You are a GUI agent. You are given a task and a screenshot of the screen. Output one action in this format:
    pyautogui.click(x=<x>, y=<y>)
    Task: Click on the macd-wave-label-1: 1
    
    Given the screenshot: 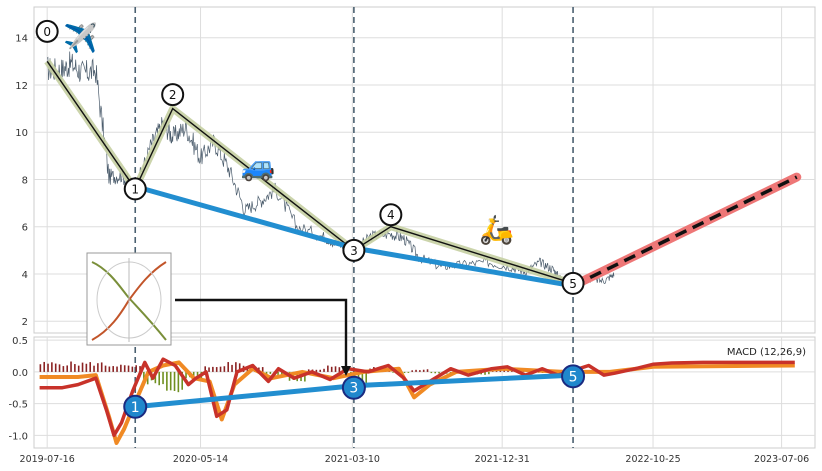 What is the action you would take?
    pyautogui.click(x=135, y=406)
    